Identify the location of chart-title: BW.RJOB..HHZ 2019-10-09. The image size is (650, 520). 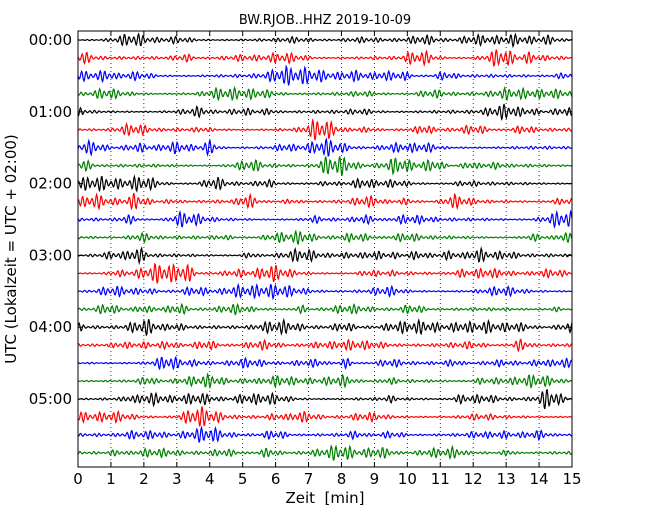
(325, 20).